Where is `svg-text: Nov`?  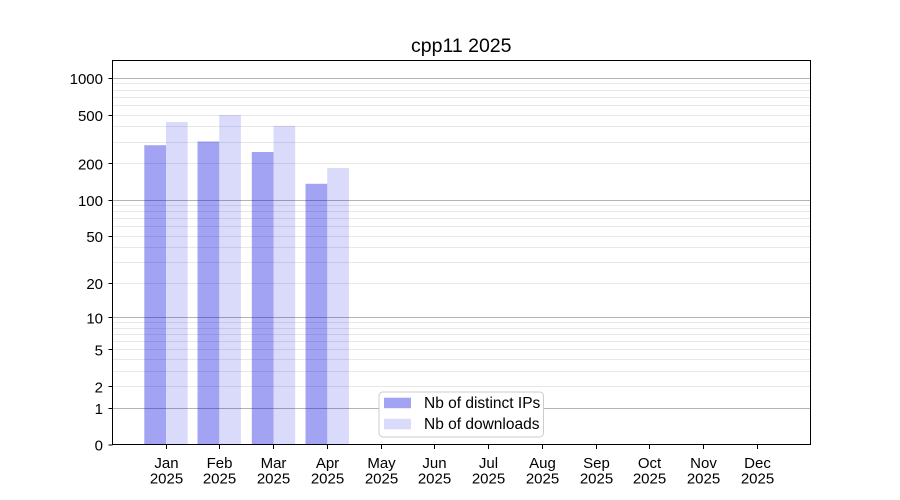 svg-text: Nov is located at coordinates (703, 463).